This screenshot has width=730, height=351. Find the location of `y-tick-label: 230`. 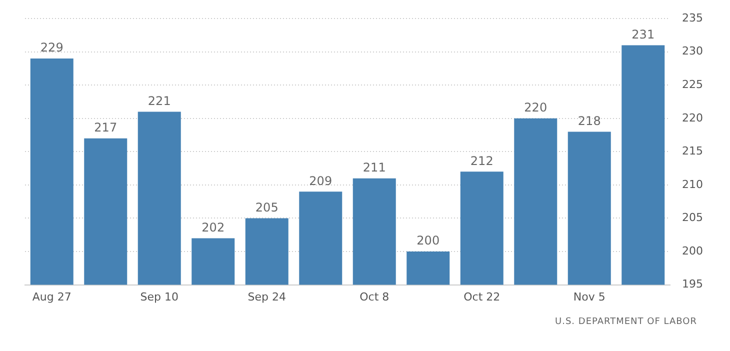

y-tick-label: 230 is located at coordinates (693, 51).